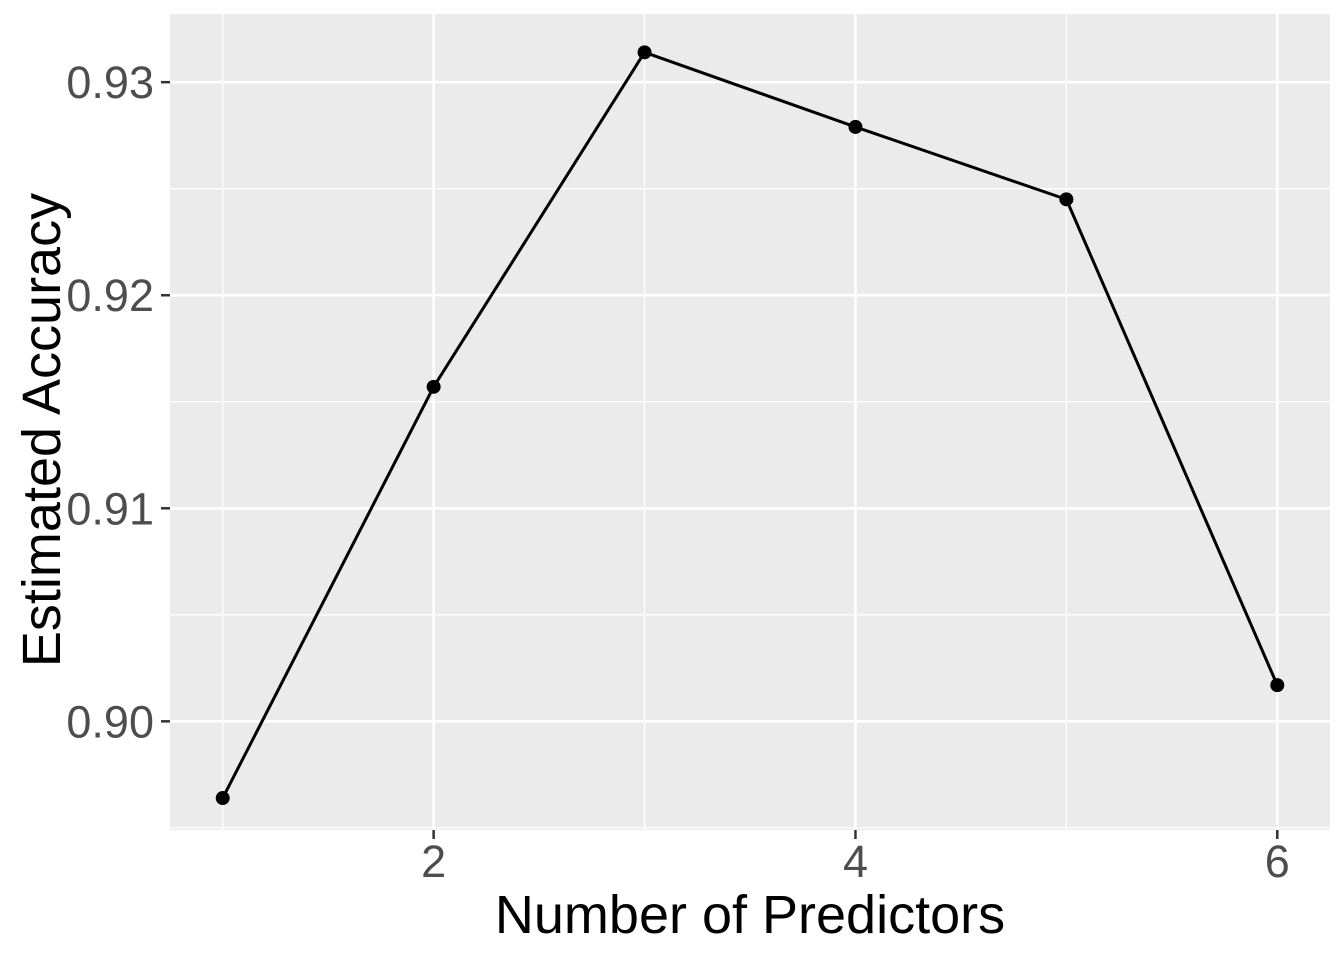  Describe the element at coordinates (42, 430) in the screenshot. I see `y-axis-title: Estimated Accuracy` at that location.